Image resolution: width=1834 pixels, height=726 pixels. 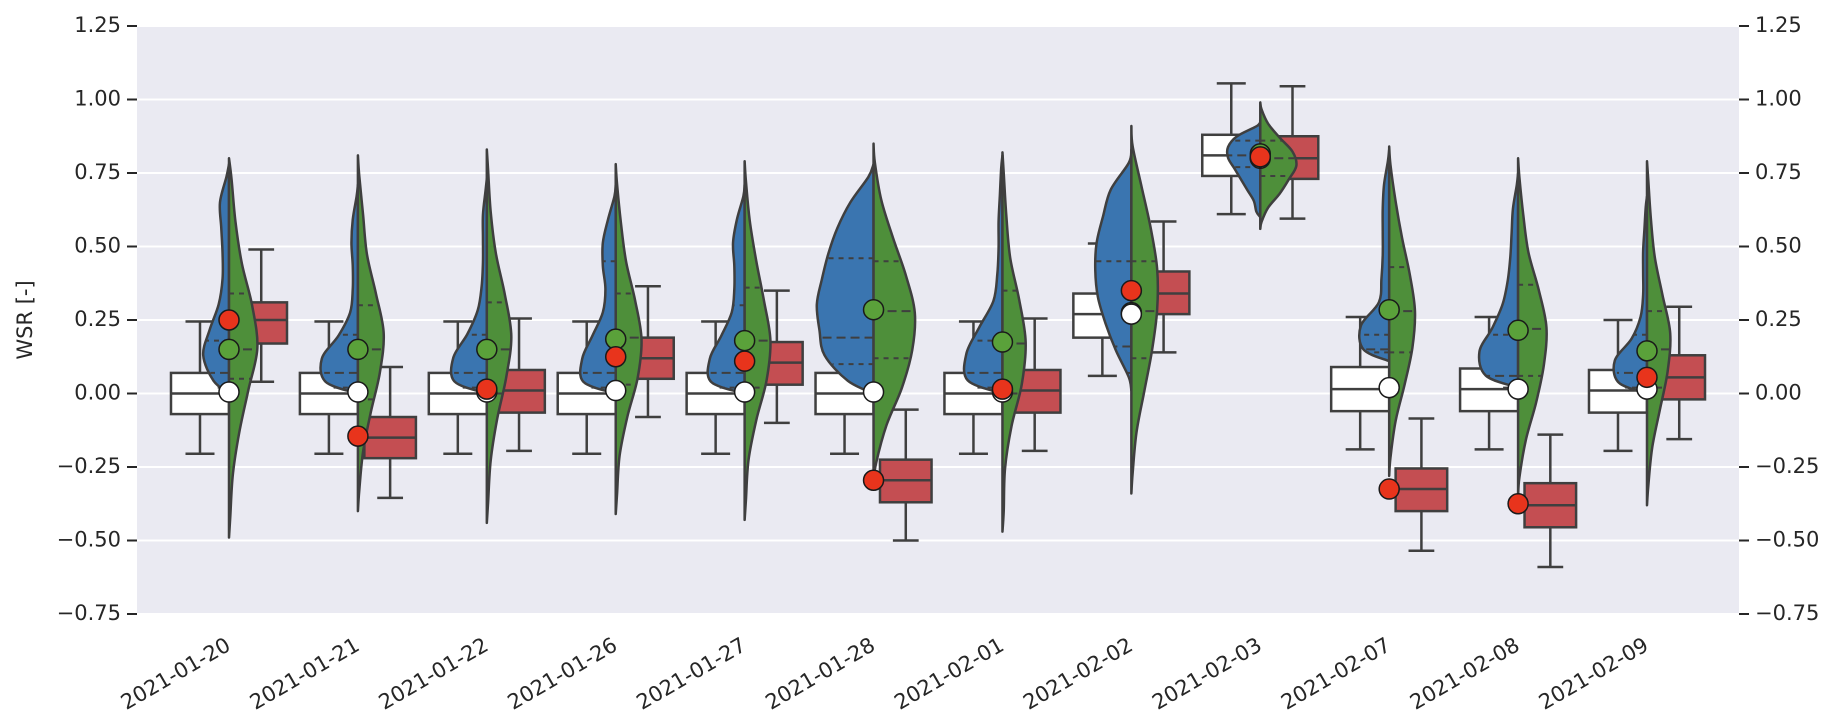 What do you see at coordinates (1778, 246) in the screenshot?
I see `y2-tick-label: 0.50` at bounding box center [1778, 246].